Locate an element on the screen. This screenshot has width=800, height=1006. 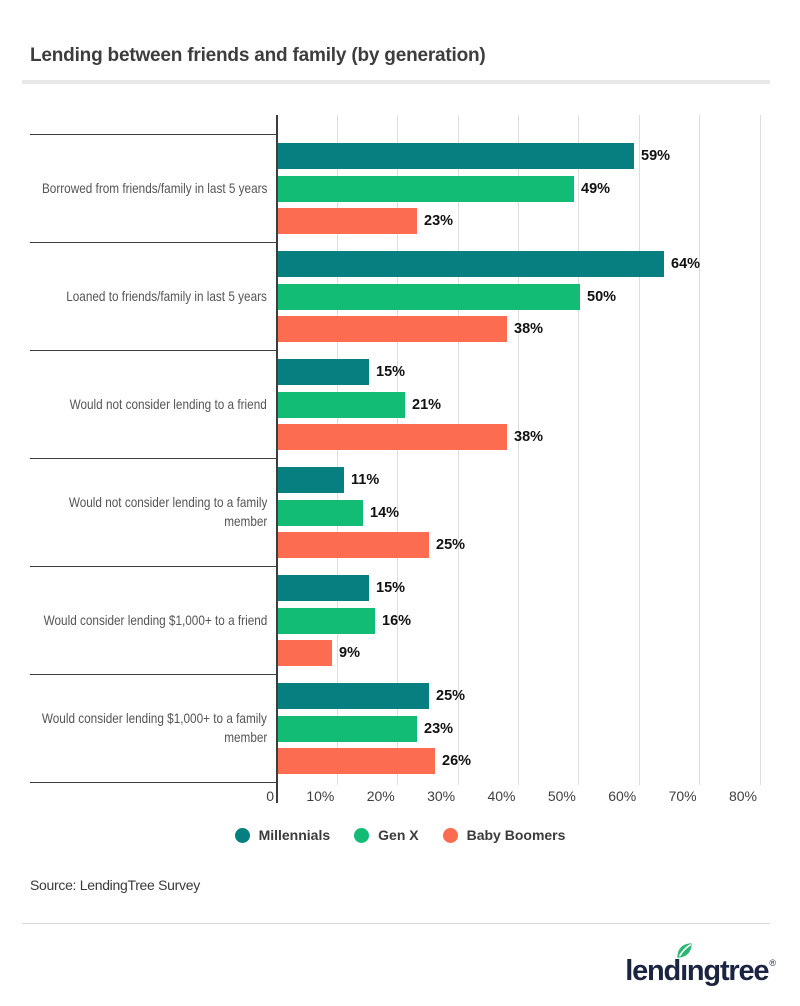
bar-value-label: 50% is located at coordinates (602, 296).